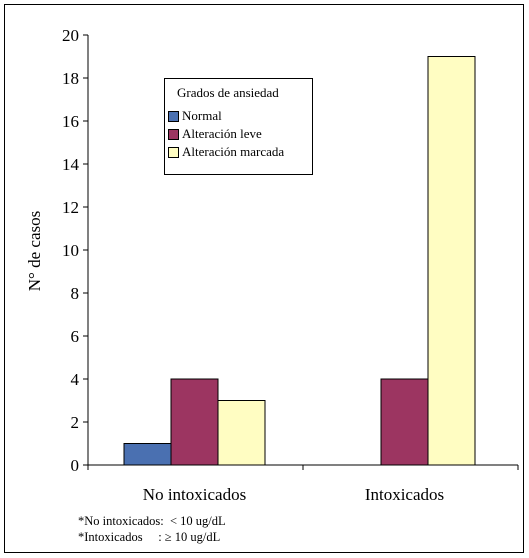 The width and height of the screenshot is (529, 558). Describe the element at coordinates (194, 494) in the screenshot. I see `x-tick-label: No intoxicados` at that location.